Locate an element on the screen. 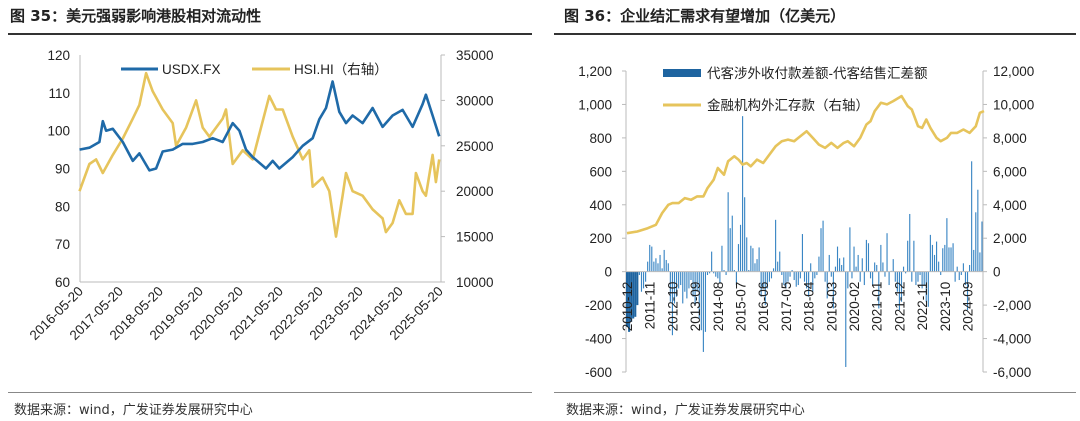  left-bottom-rule is located at coordinates (270, 392).